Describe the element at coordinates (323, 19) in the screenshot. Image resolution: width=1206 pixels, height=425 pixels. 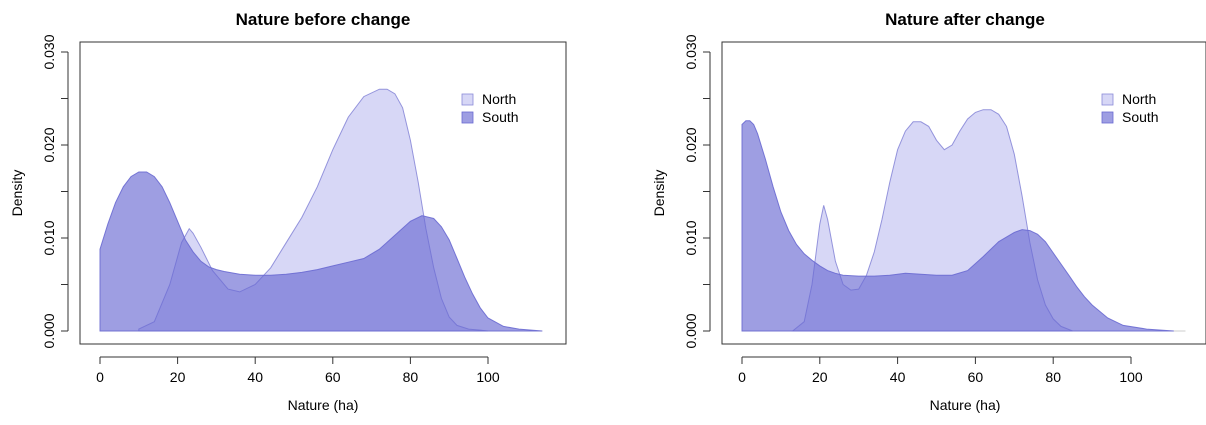
I see `chart-title: Nature before change` at that location.